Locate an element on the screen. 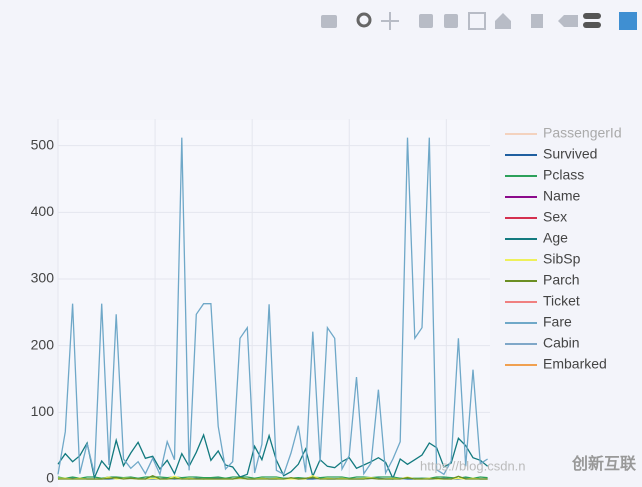 Image resolution: width=642 pixels, height=487 pixels. reset-icon is located at coordinates (503, 21).